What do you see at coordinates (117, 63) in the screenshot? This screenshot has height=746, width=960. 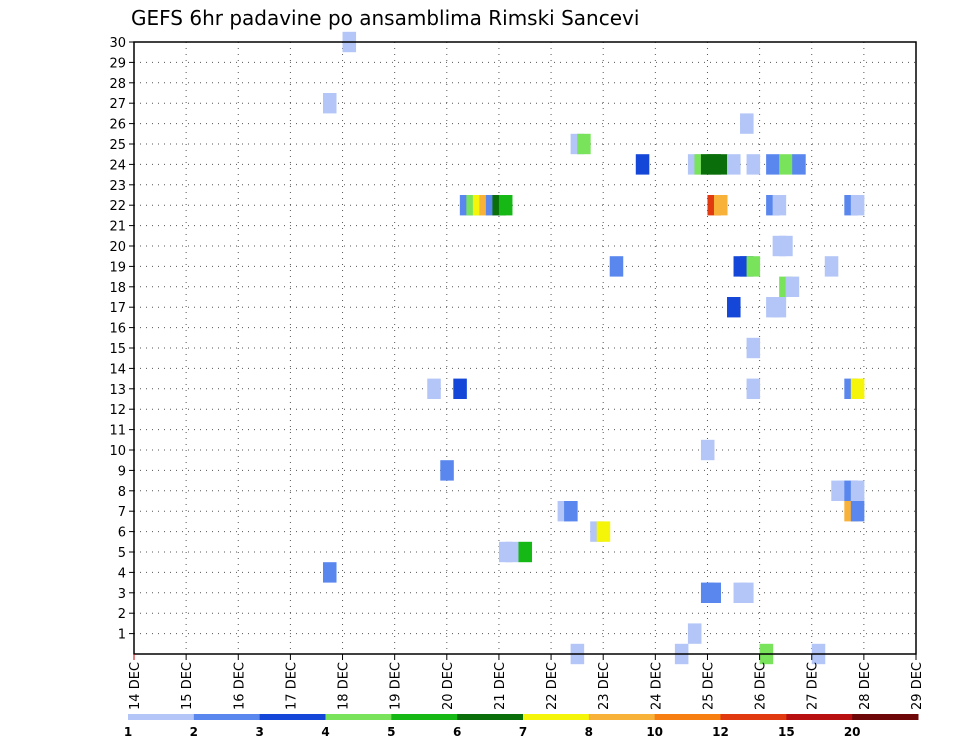 I see `y-tick-label: 29` at bounding box center [117, 63].